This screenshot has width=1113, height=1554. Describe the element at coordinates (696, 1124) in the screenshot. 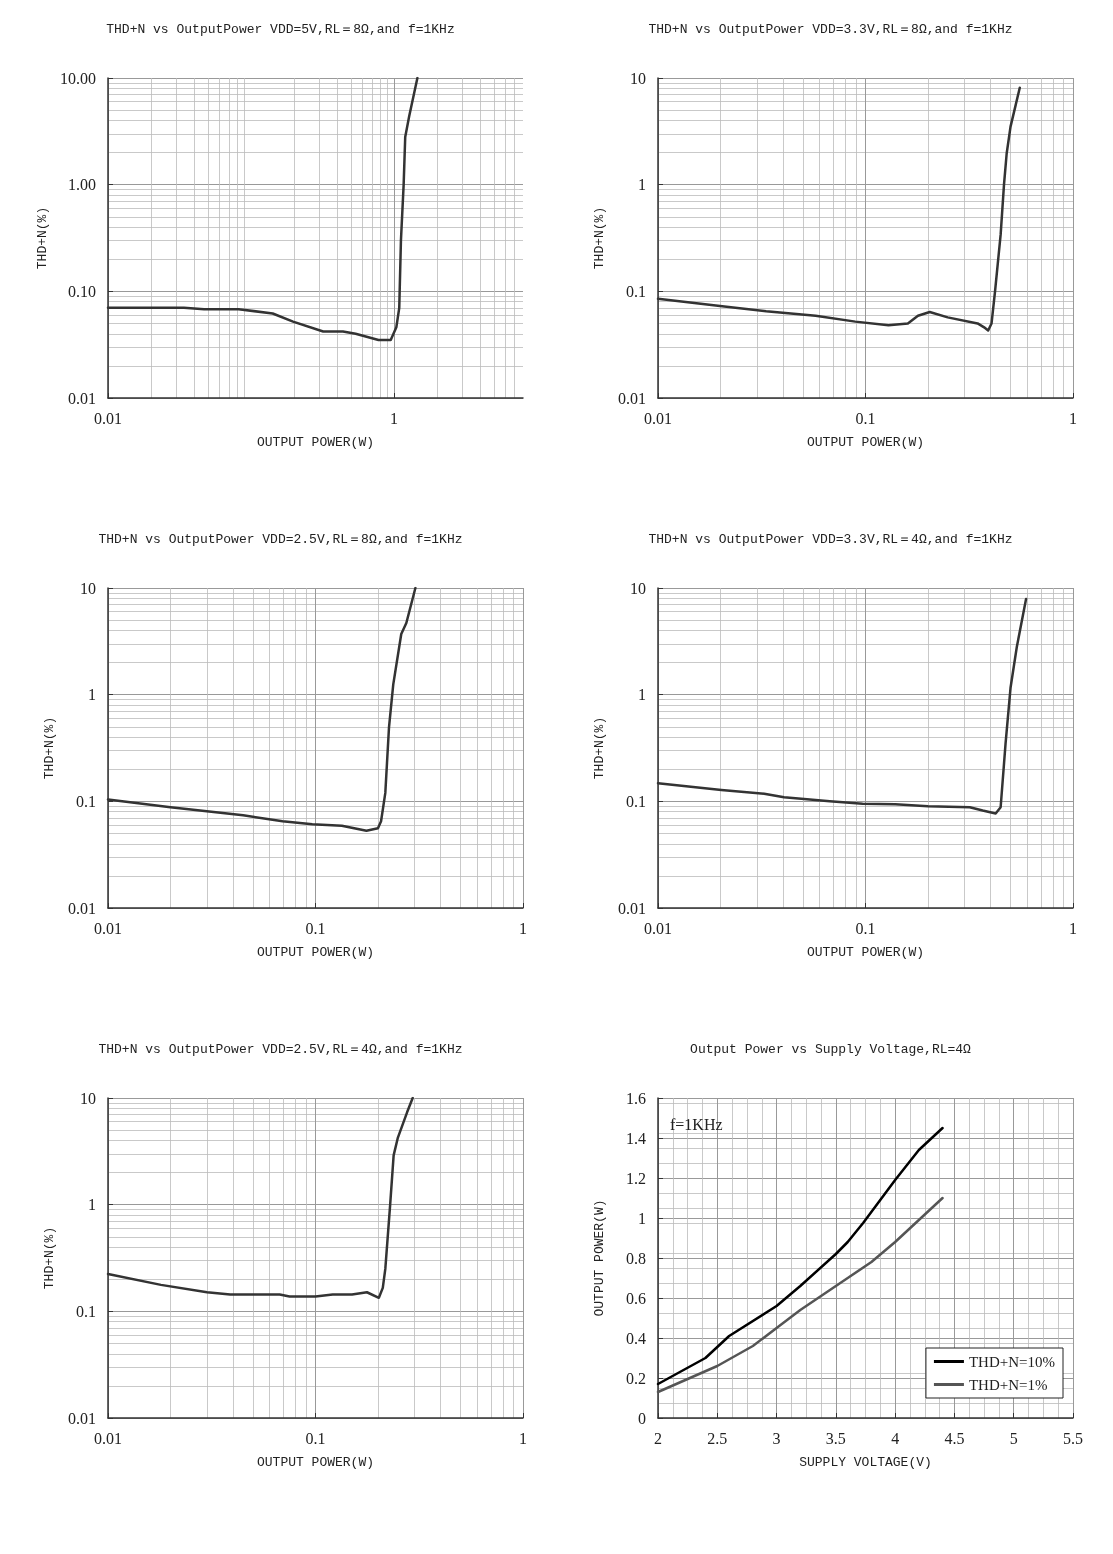

I see `annotation: f=1KHz` at that location.